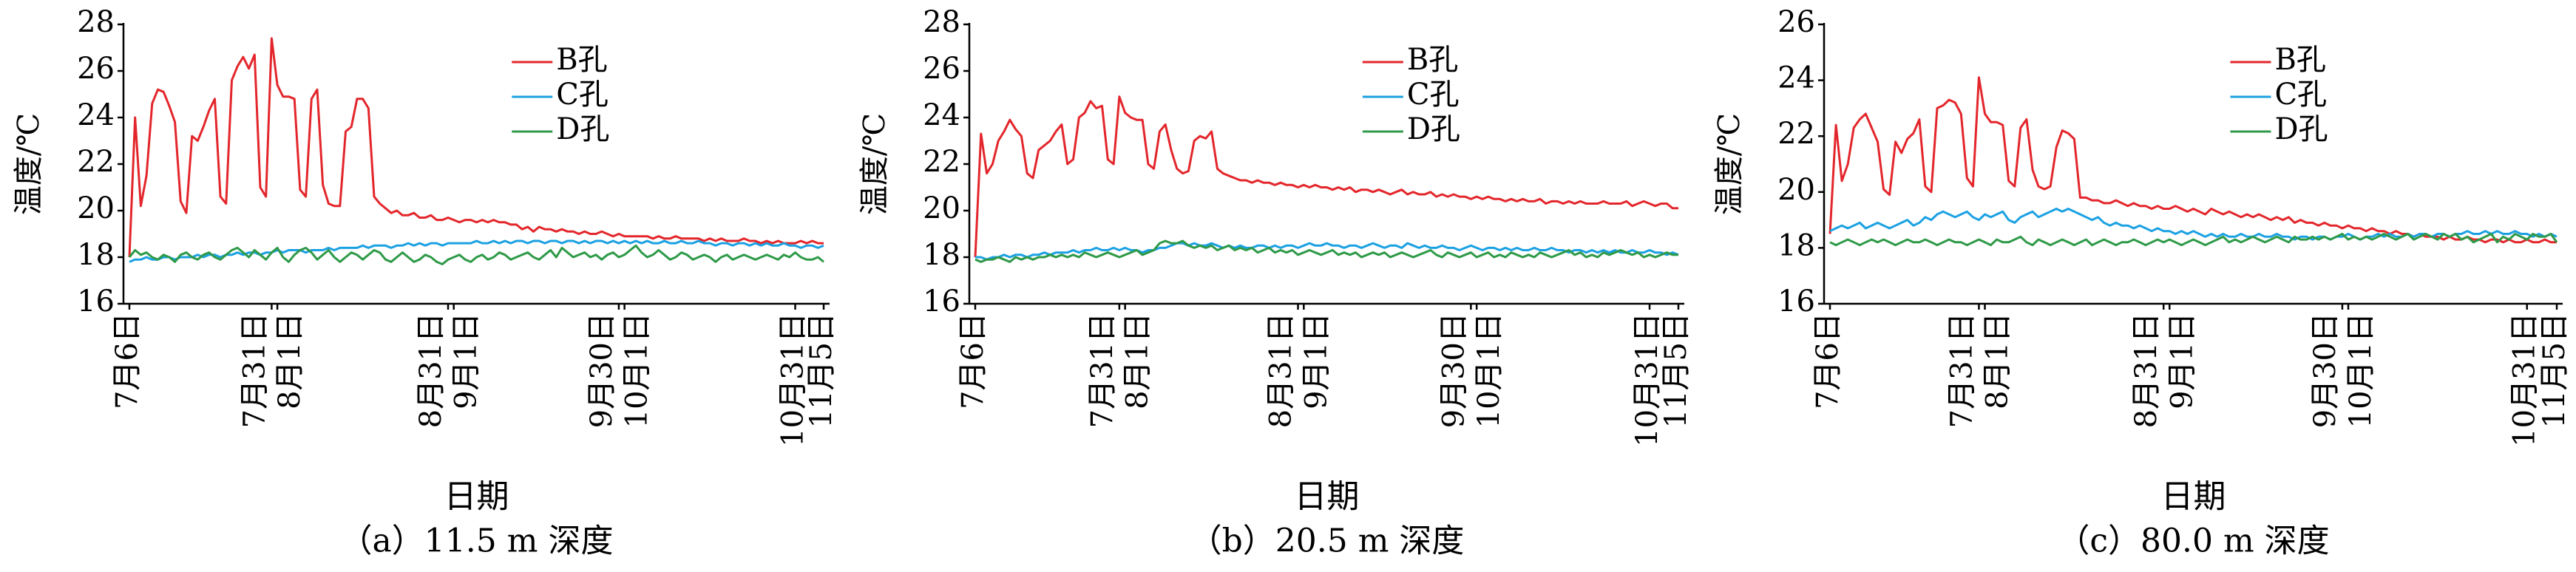 This screenshot has width=2576, height=572. Describe the element at coordinates (2193, 541) in the screenshot. I see `caption: （c）80.0 m 深度` at that location.